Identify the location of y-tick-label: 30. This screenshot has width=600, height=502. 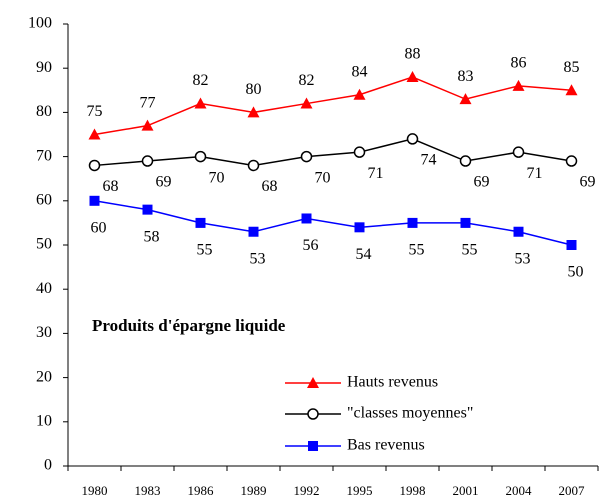
(44, 332).